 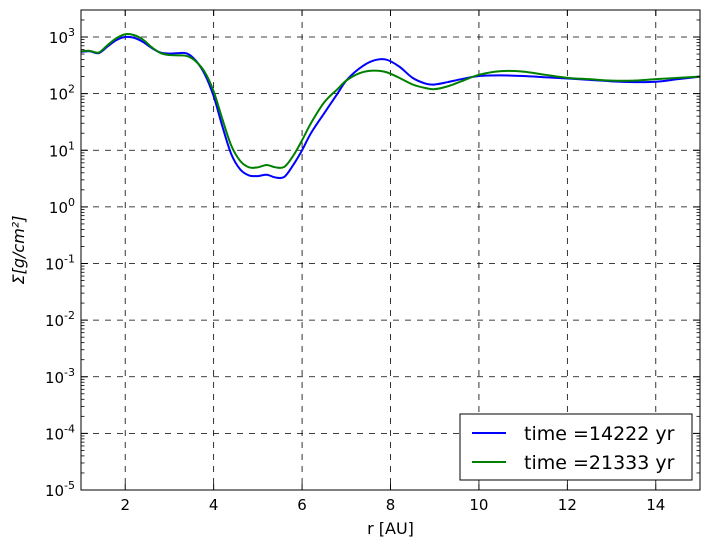 What do you see at coordinates (60, 489) in the screenshot?
I see `y-tick-label: 10⁻⁵` at bounding box center [60, 489].